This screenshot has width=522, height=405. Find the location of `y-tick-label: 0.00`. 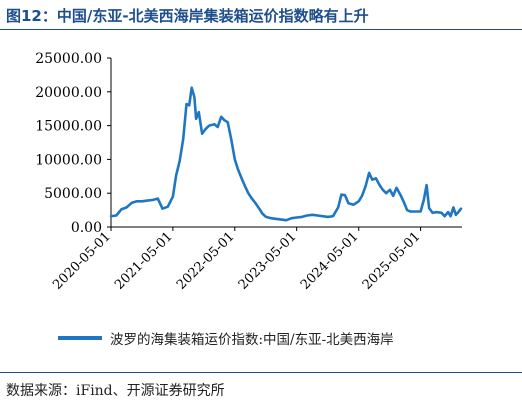

y-tick-label: 0.00 is located at coordinates (86, 228).